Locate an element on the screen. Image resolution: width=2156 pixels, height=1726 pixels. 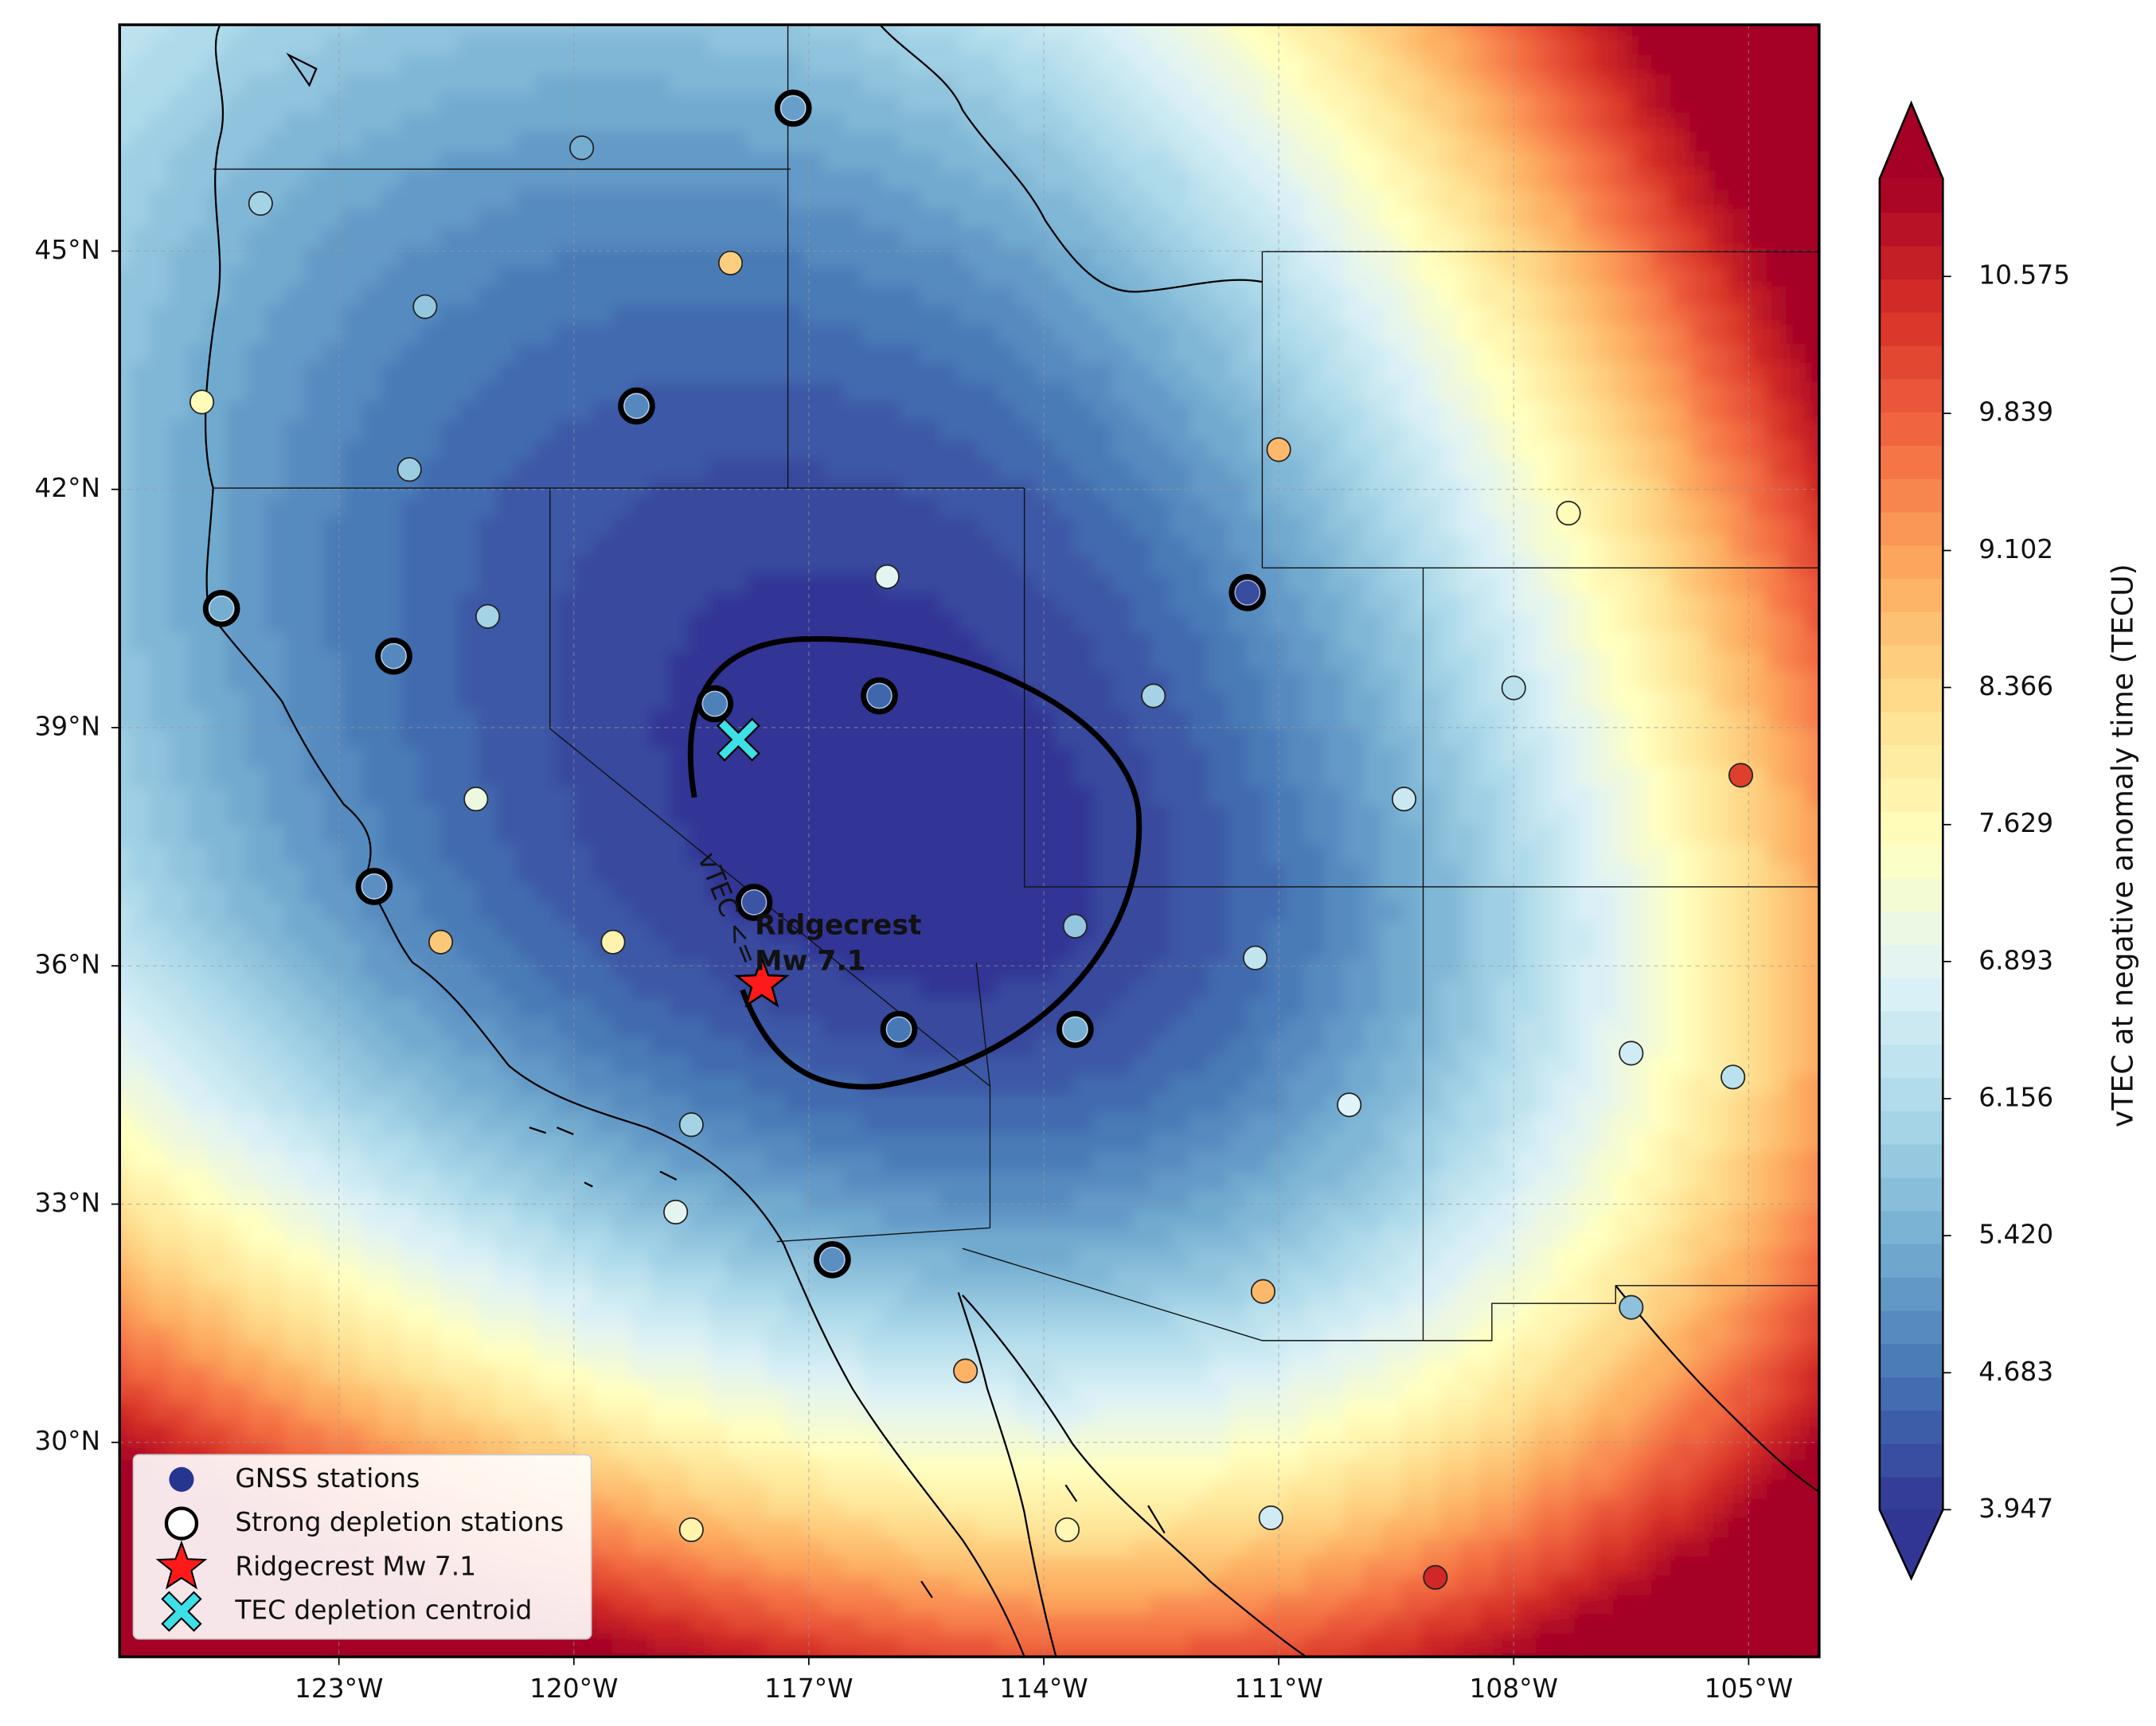
y-tick-label: 39°N is located at coordinates (67, 726).